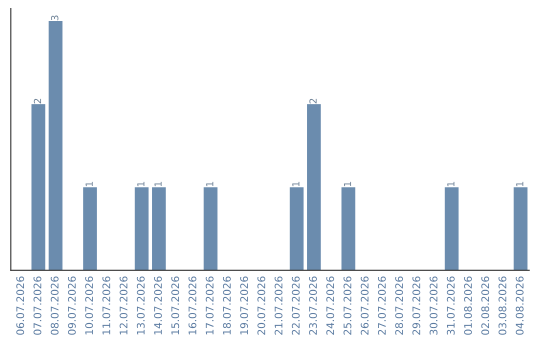 The image size is (540, 340). Describe the element at coordinates (261, 305) in the screenshot. I see `x-tick-label: 20.07.2026` at that location.